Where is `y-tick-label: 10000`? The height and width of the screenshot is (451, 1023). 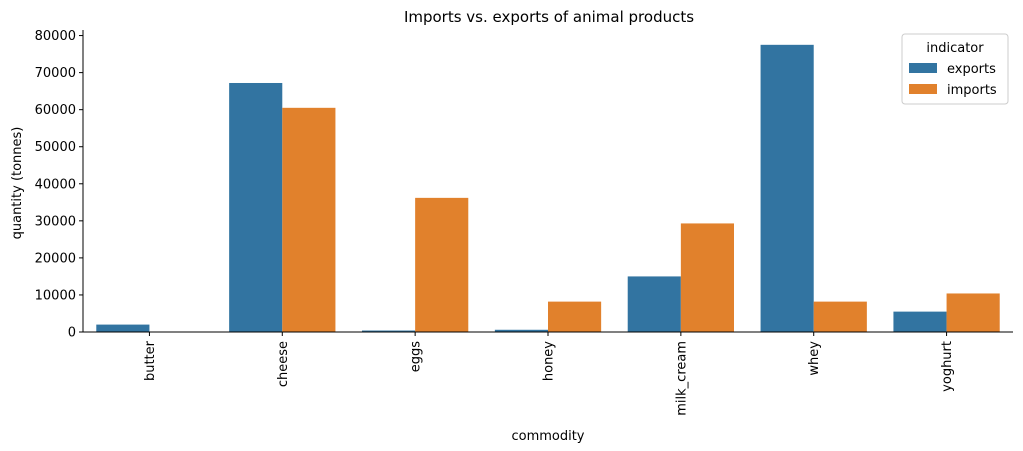 y-tick-label: 10000 is located at coordinates (55, 295).